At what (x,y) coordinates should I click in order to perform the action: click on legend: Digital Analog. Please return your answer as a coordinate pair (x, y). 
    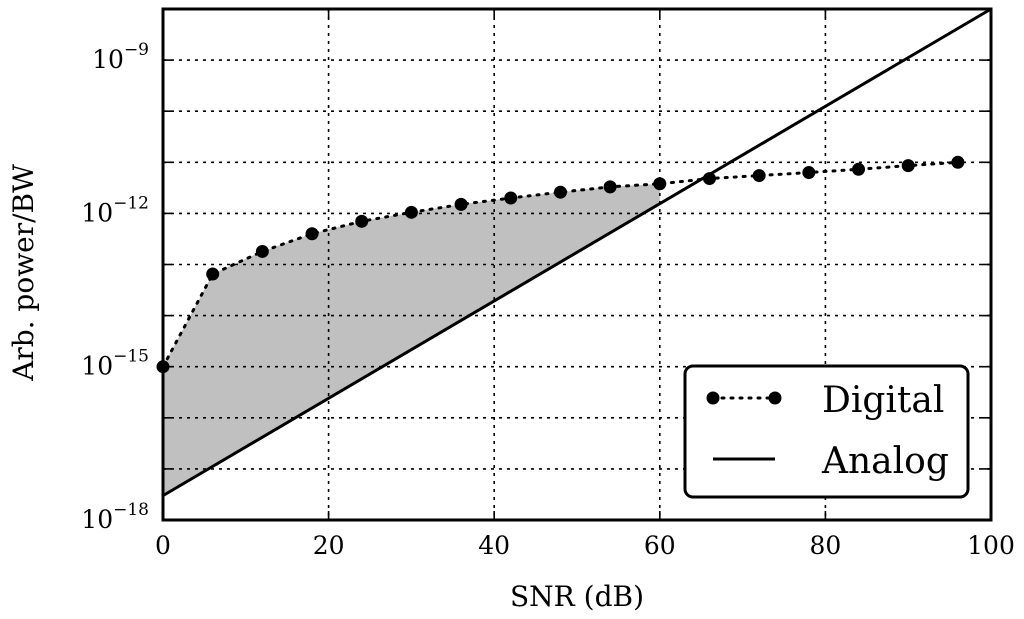
    Looking at the image, I should click on (826, 431).